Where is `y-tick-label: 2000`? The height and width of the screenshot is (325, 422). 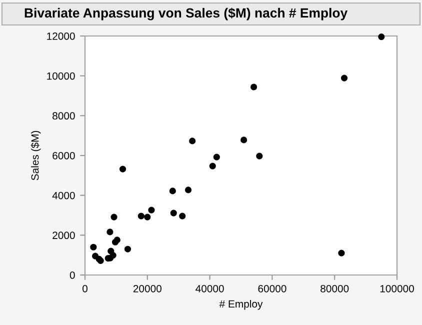
y-tick-label: 2000 is located at coordinates (63, 236).